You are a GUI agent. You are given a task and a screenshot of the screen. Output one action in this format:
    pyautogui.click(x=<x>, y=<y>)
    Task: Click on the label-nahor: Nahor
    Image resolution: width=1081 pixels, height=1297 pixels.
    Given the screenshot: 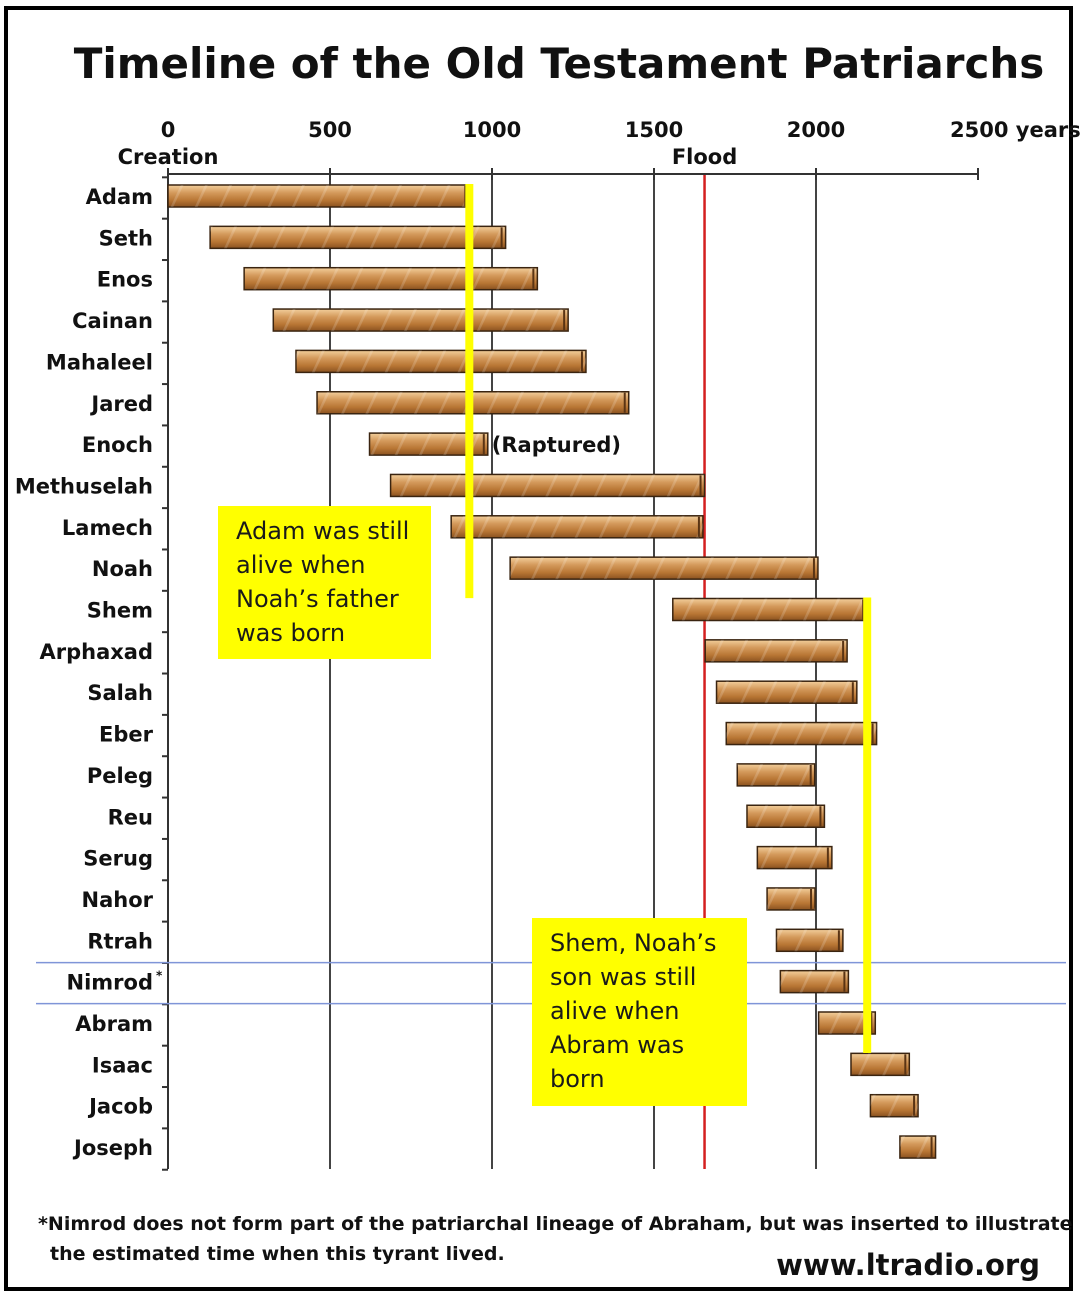 What is the action you would take?
    pyautogui.click(x=118, y=900)
    